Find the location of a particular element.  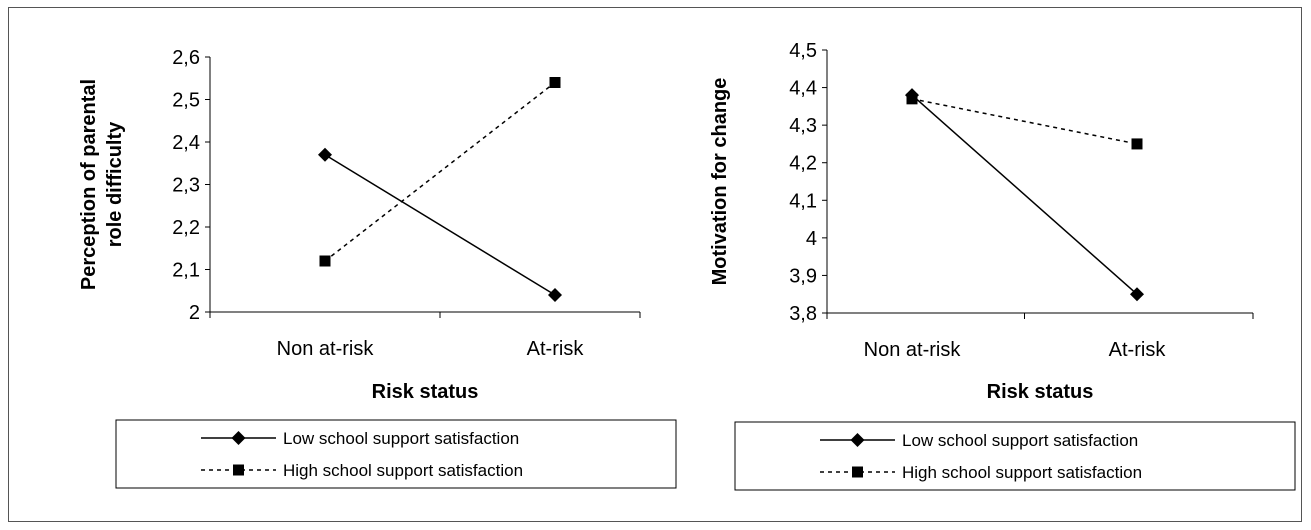

y-tick-label: 4,4 is located at coordinates (803, 89).